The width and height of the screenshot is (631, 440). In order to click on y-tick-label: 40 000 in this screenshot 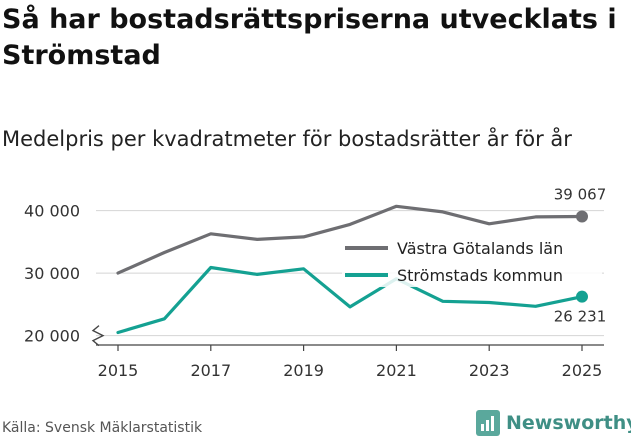, I will do `click(52, 211)`.